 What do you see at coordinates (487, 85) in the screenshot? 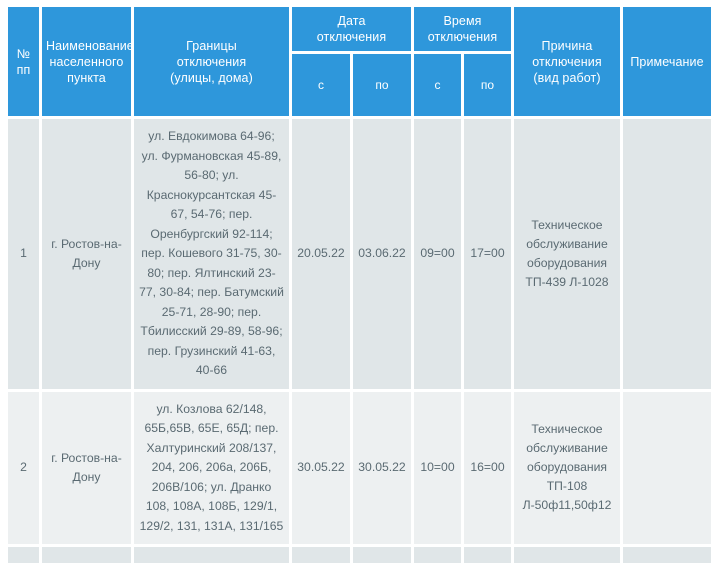
I see `header-subcol-time-to: по` at bounding box center [487, 85].